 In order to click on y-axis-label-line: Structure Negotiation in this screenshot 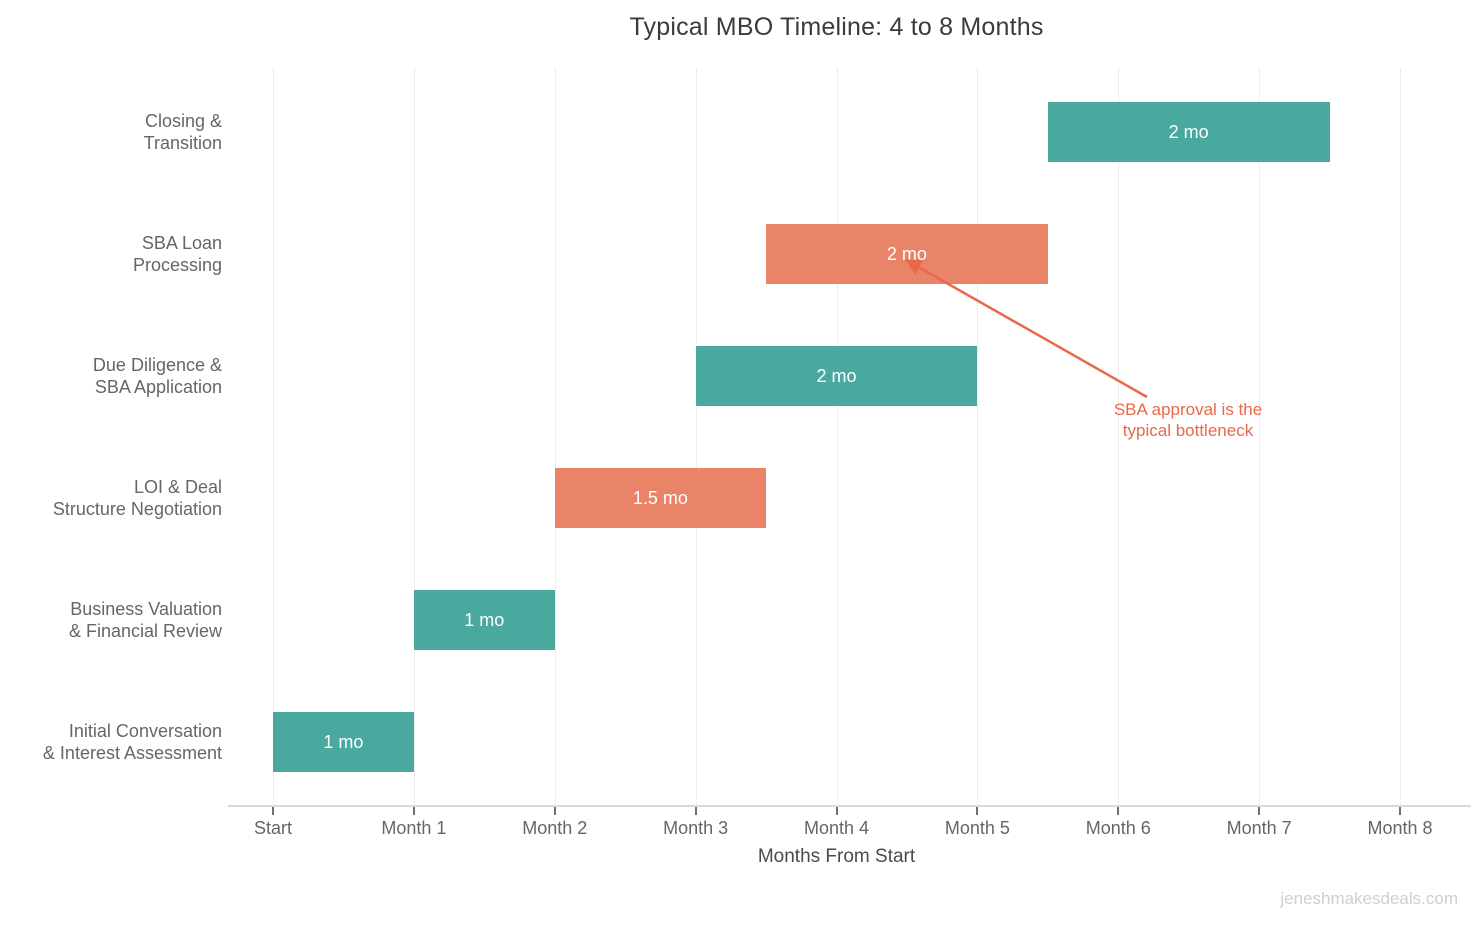, I will do `click(137, 509)`.